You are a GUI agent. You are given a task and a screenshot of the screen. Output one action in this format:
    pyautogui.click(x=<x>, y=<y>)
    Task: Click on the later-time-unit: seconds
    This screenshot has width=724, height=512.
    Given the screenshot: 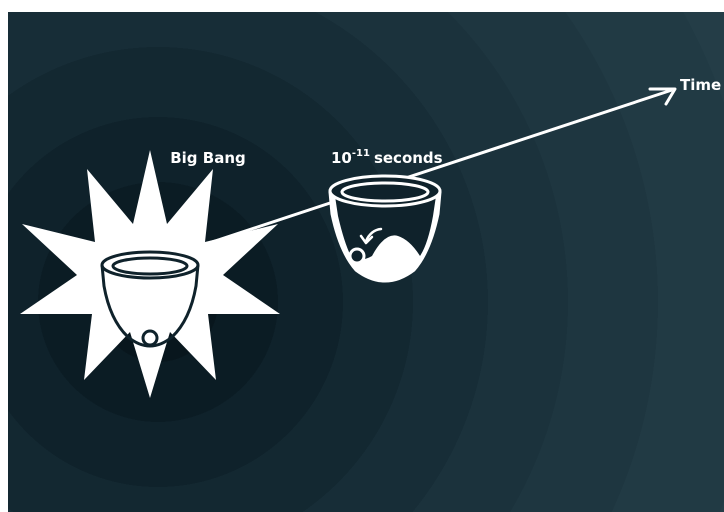 What is the action you would take?
    pyautogui.click(x=408, y=158)
    